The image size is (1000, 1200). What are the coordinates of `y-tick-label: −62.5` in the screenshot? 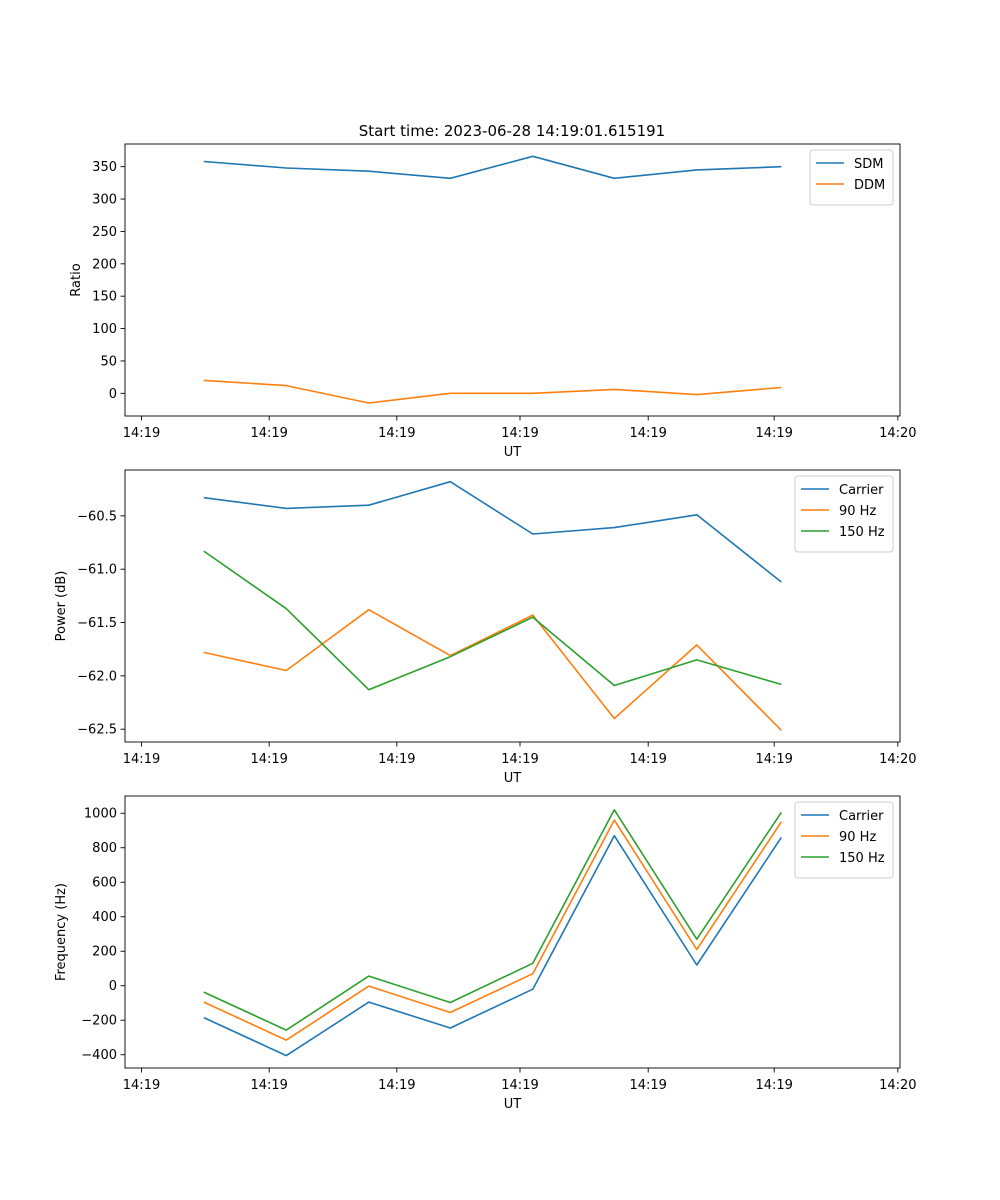 It's located at (97, 730).